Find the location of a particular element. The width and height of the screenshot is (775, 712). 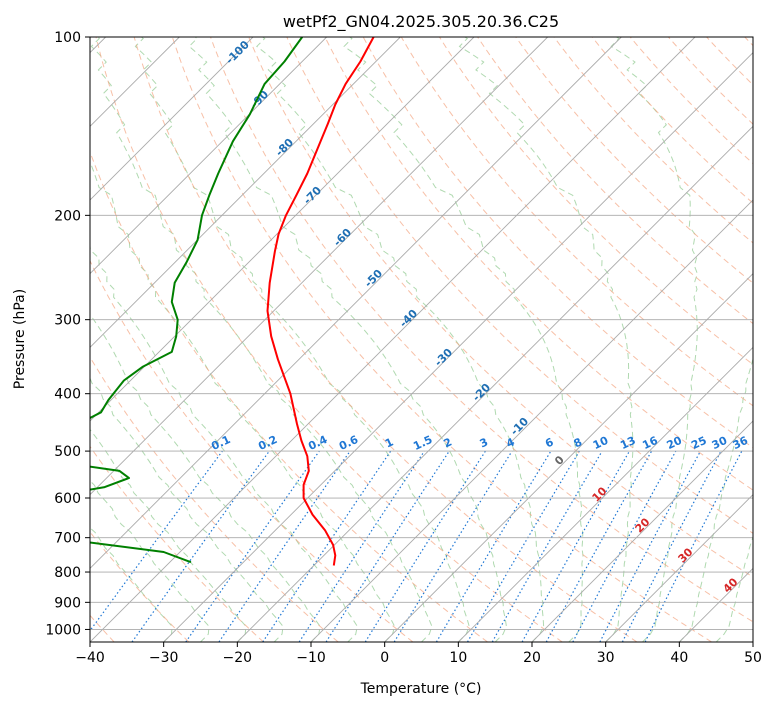

y-tick-label: 500 is located at coordinates (67, 452).